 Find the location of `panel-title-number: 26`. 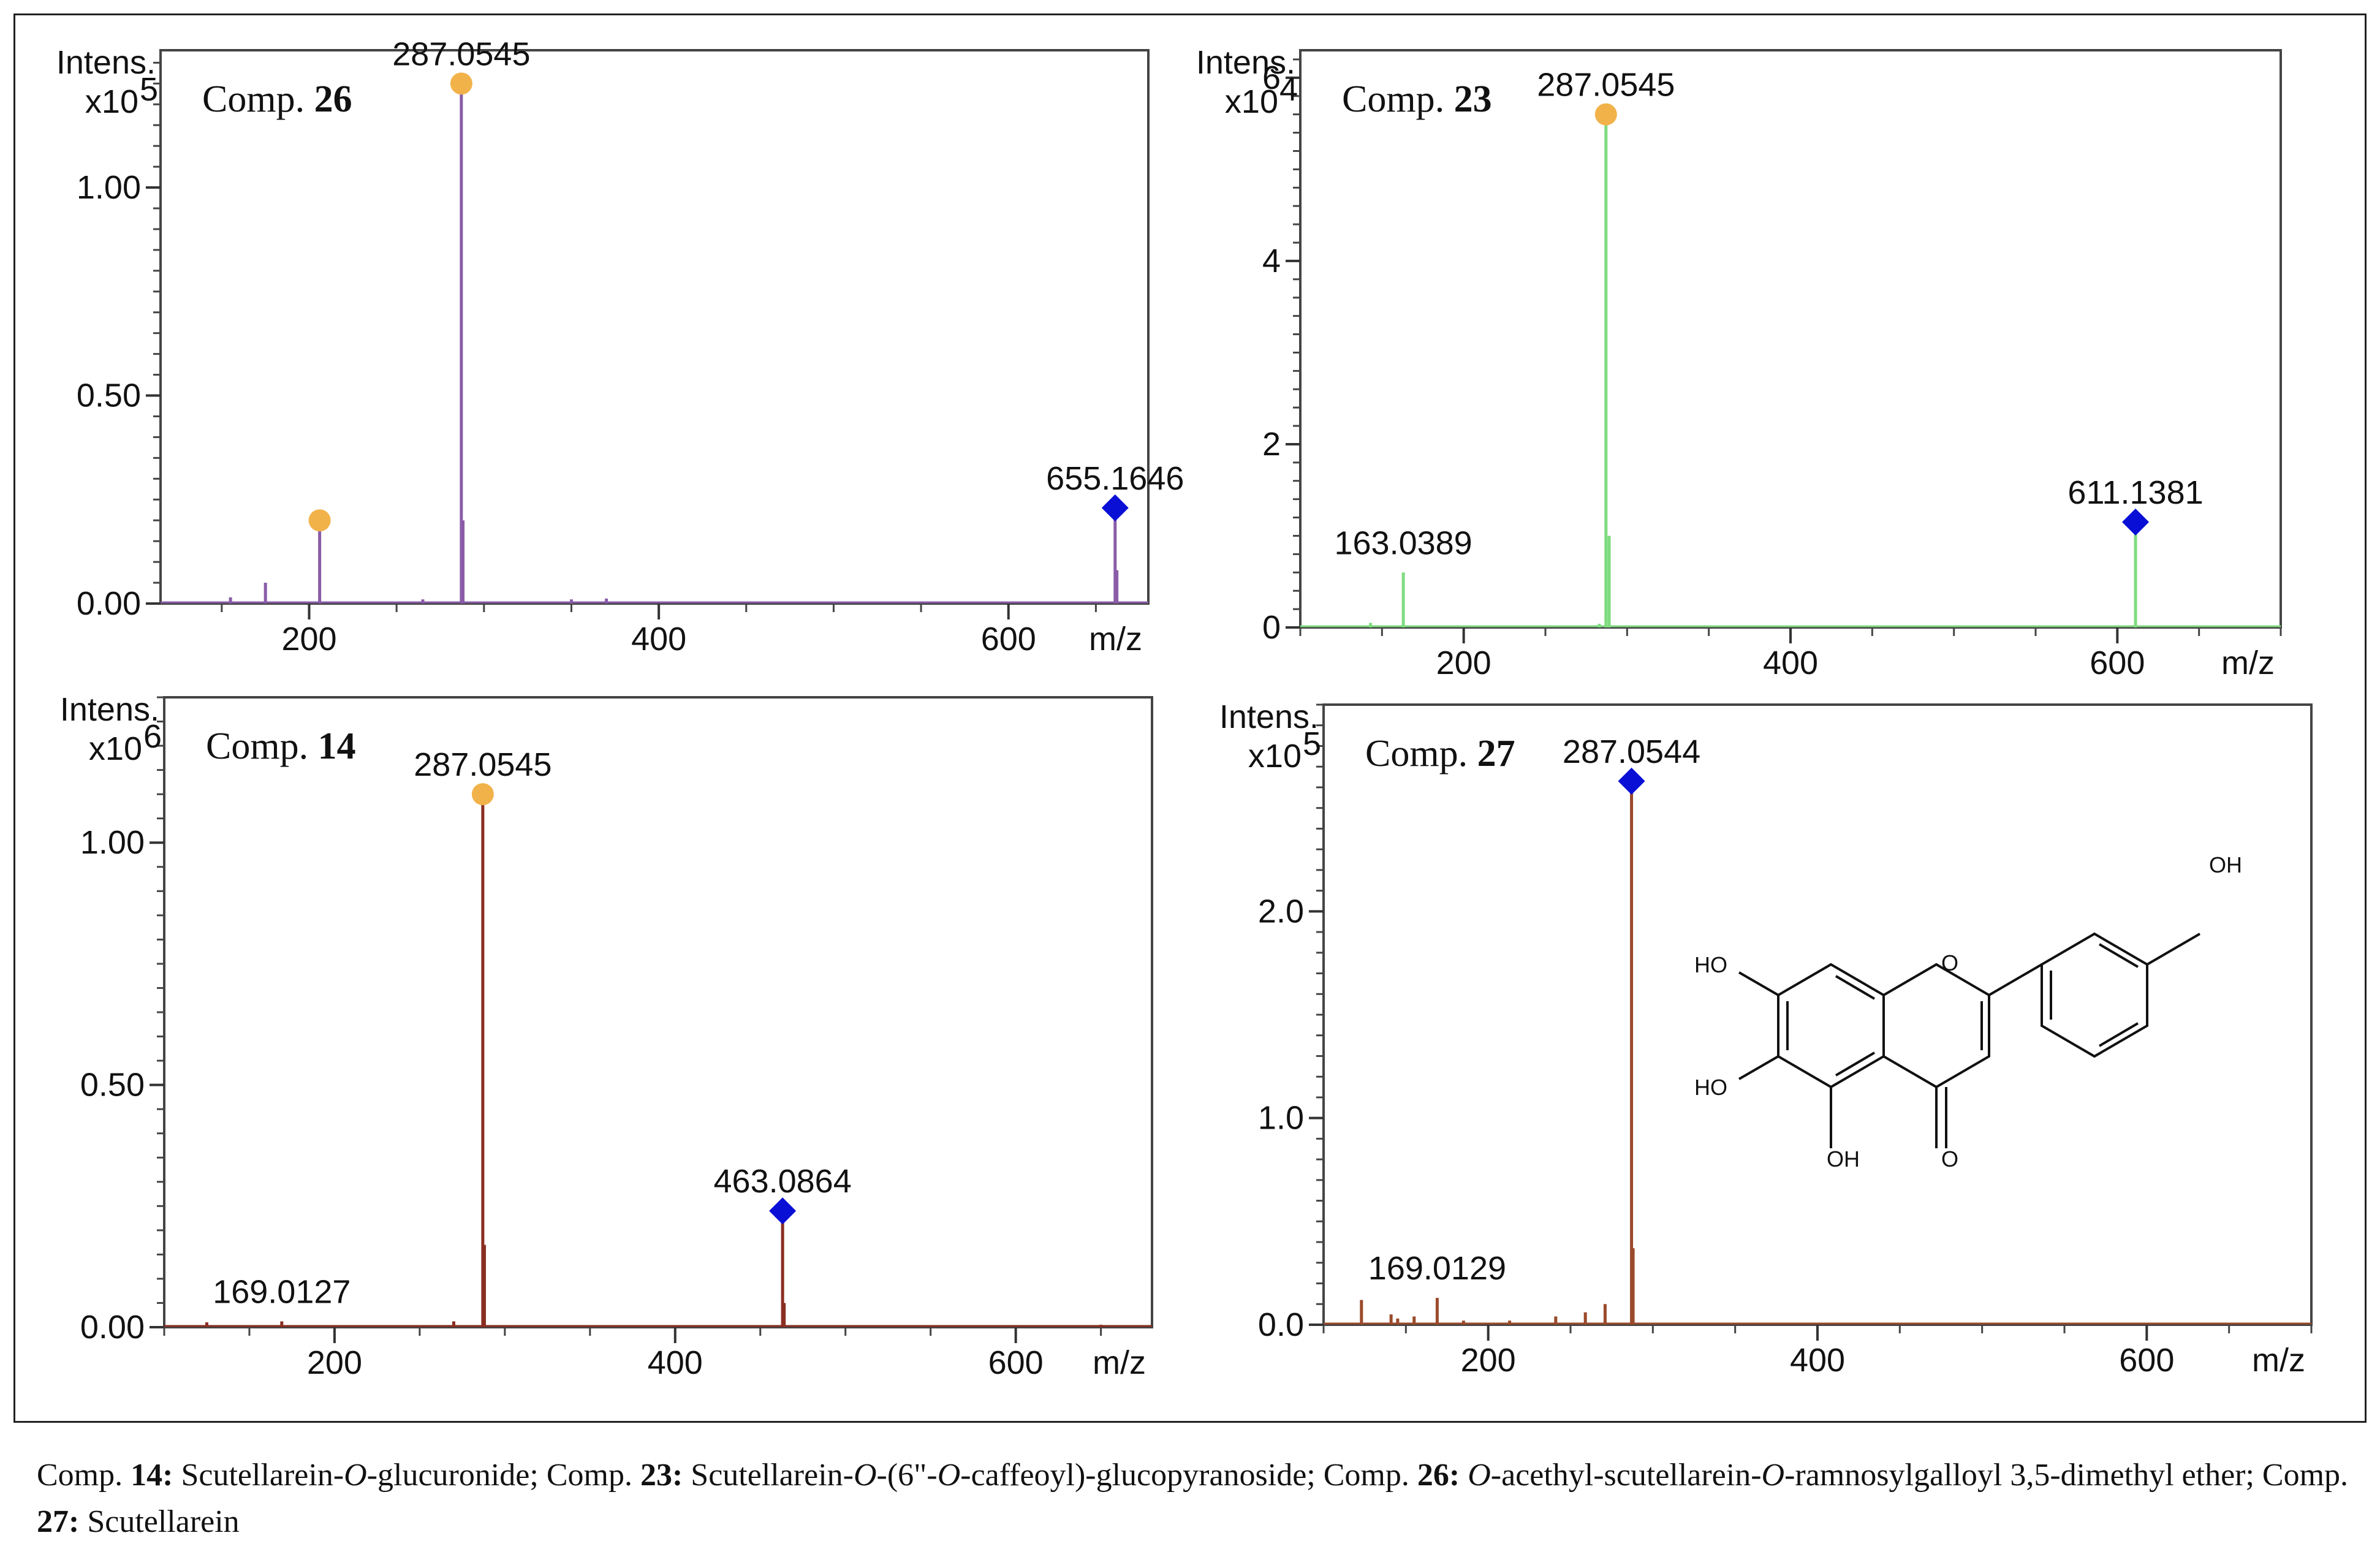

panel-title-number: 26 is located at coordinates (333, 99).